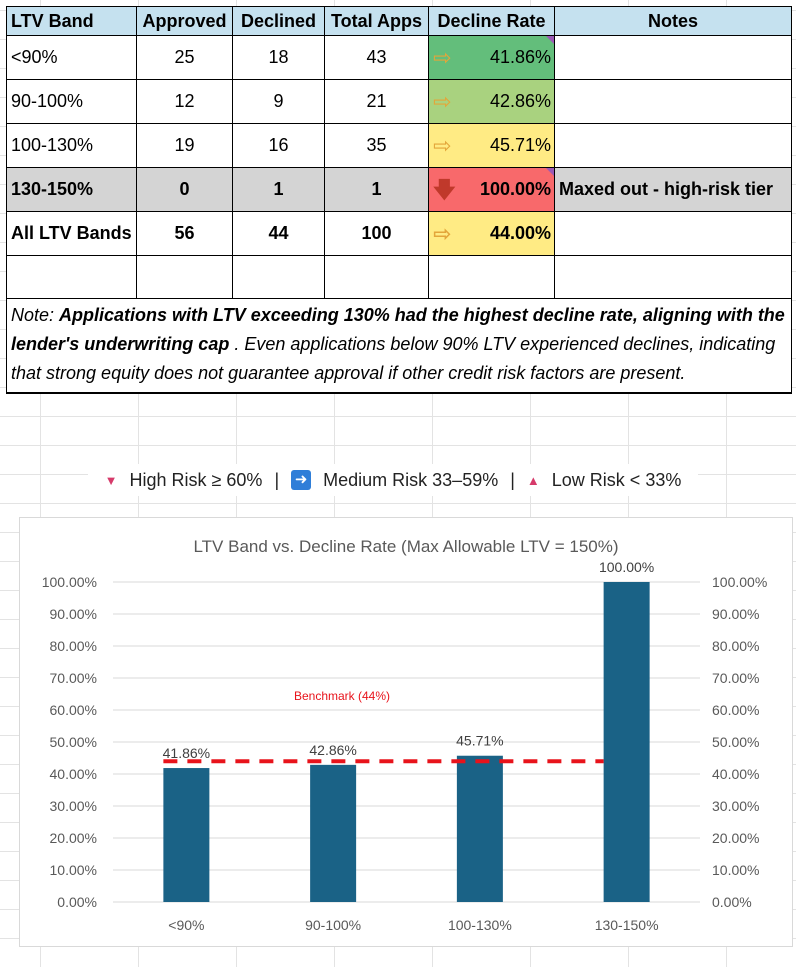 Image resolution: width=796 pixels, height=967 pixels. Describe the element at coordinates (184, 21) in the screenshot. I see `header-approved: Approved` at that location.